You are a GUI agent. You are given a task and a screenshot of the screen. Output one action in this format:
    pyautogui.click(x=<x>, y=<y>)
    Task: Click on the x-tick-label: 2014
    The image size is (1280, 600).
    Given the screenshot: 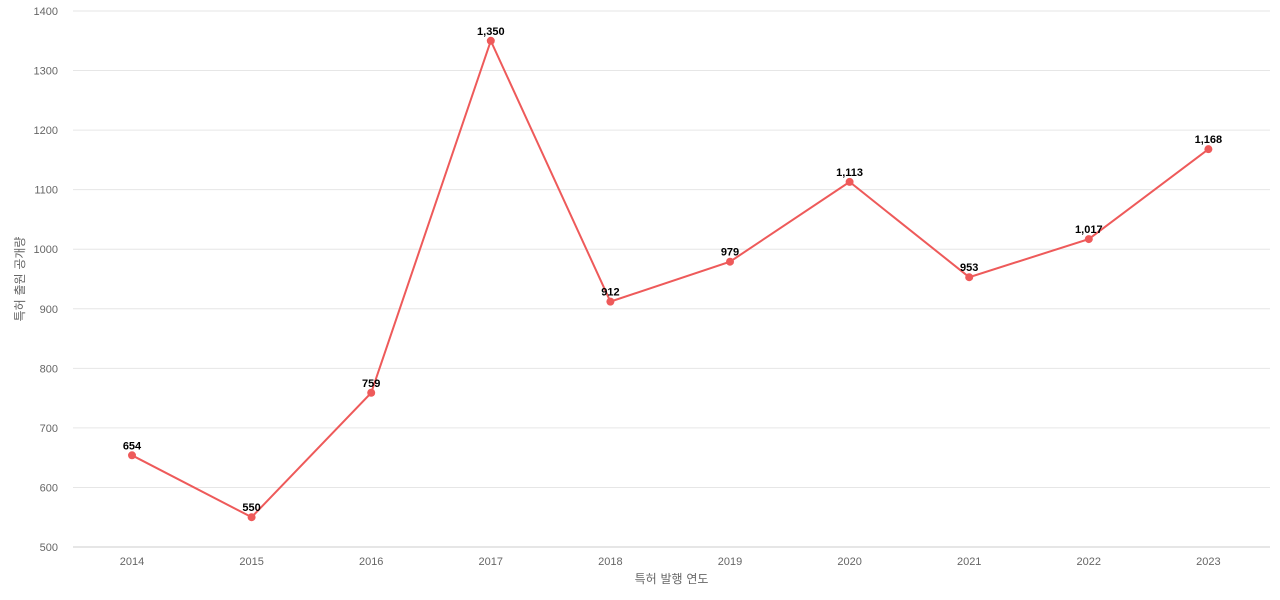 What is the action you would take?
    pyautogui.click(x=132, y=562)
    